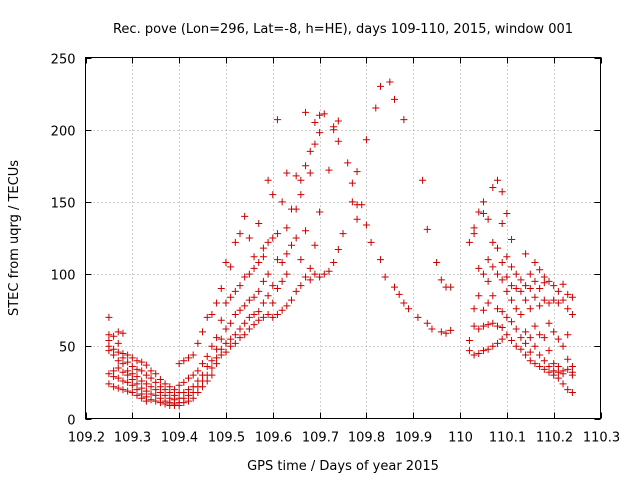  I want to click on y-tick-label: 150, so click(63, 204).